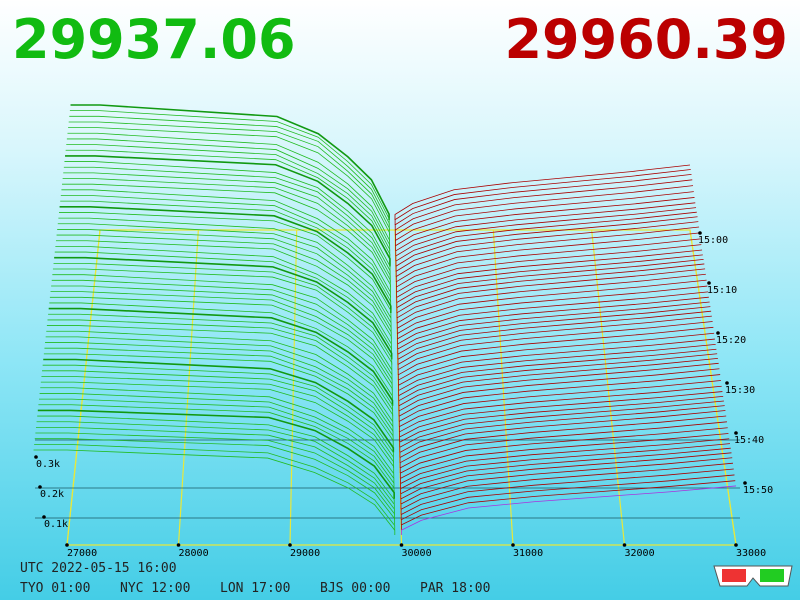 The width and height of the screenshot is (800, 600). What do you see at coordinates (52, 494) in the screenshot?
I see `volume-tick: 0.2k` at bounding box center [52, 494].